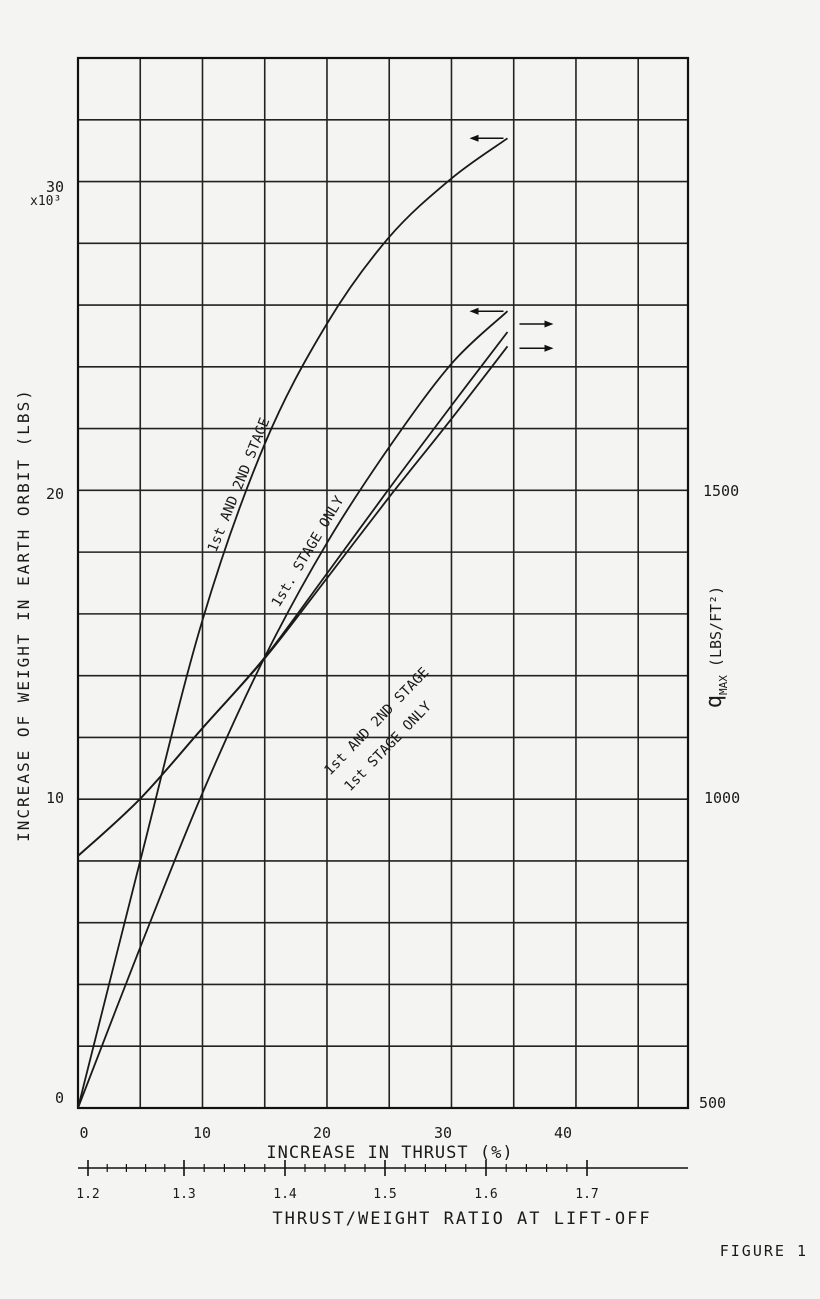 The width and height of the screenshot is (820, 1299). Describe the element at coordinates (443, 1133) in the screenshot. I see `x-tick-label: 30` at that location.